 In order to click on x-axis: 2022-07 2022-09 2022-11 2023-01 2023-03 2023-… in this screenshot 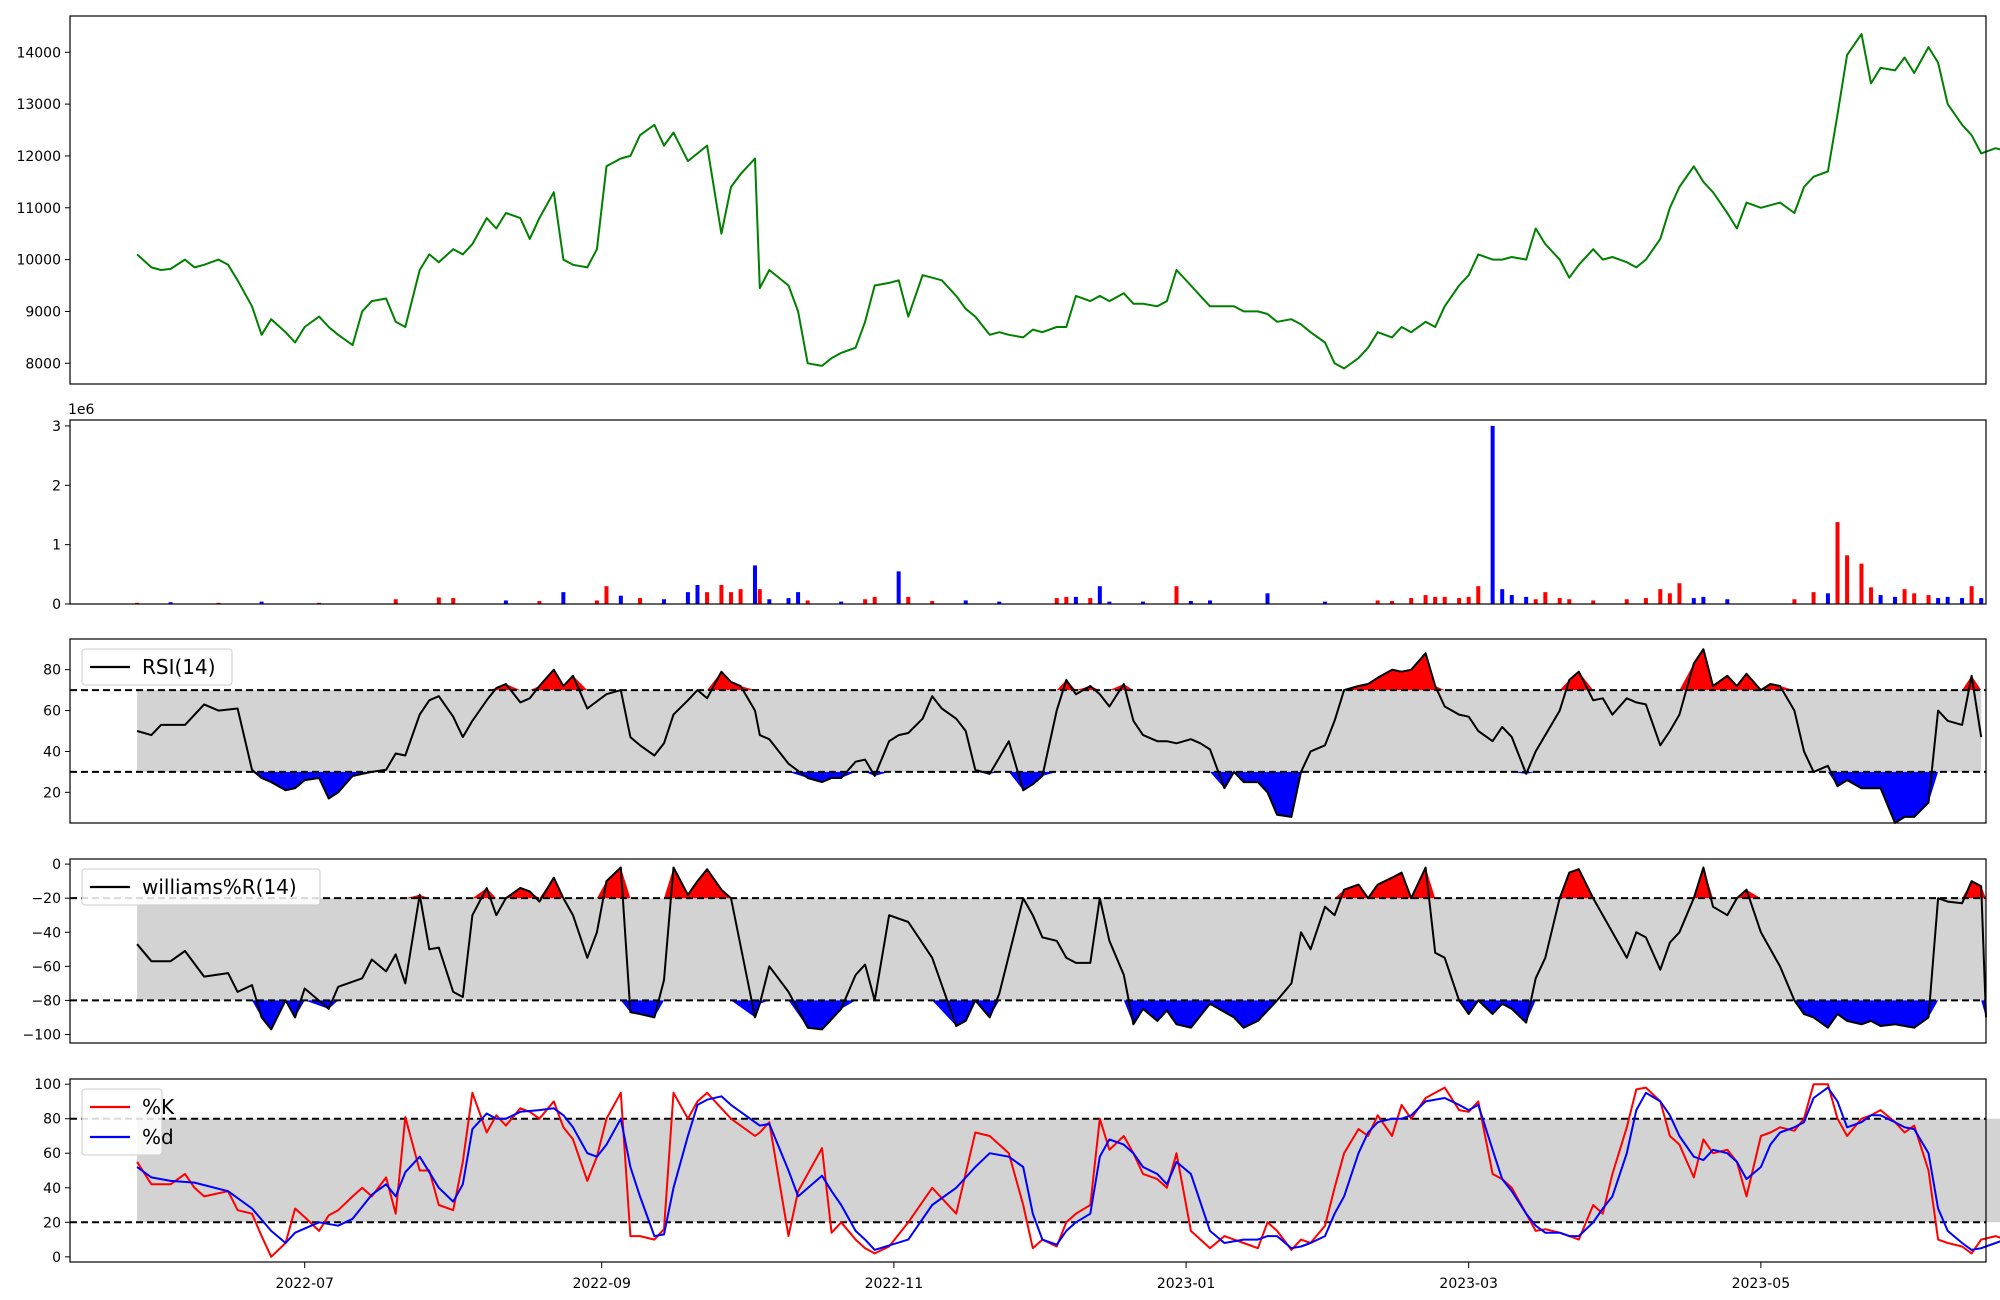, I will do `click(1032, 1277)`.